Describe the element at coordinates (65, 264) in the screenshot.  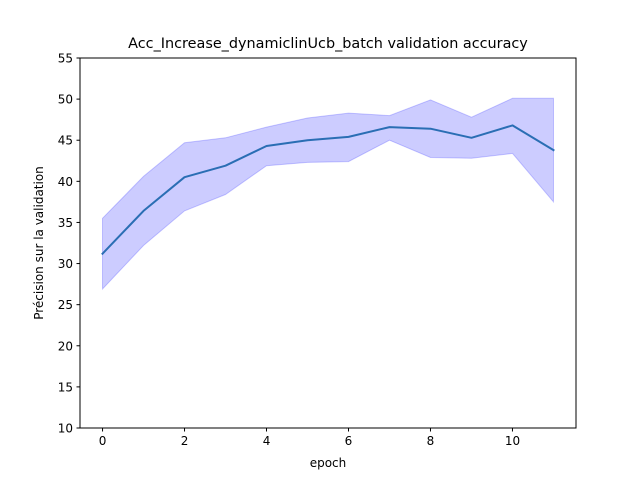
I see `y-tick-label: 30` at that location.